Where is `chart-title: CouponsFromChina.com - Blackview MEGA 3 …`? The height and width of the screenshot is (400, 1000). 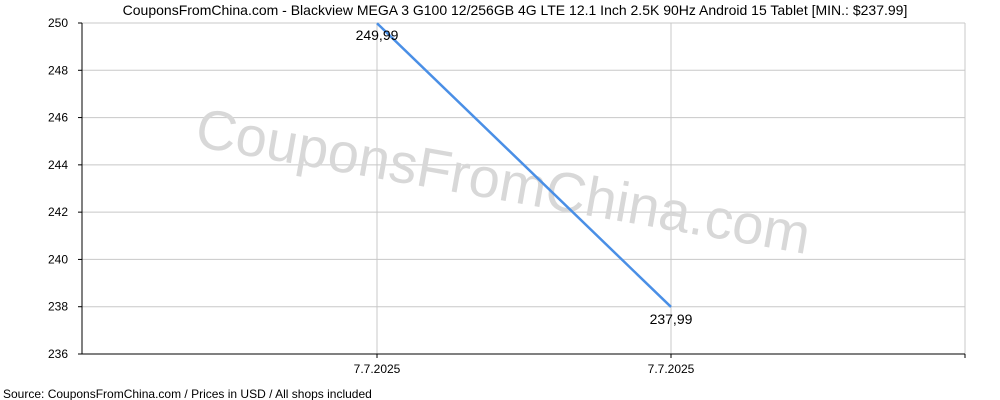
chart-title: CouponsFromChina.com - Blackview MEGA 3 … is located at coordinates (515, 10).